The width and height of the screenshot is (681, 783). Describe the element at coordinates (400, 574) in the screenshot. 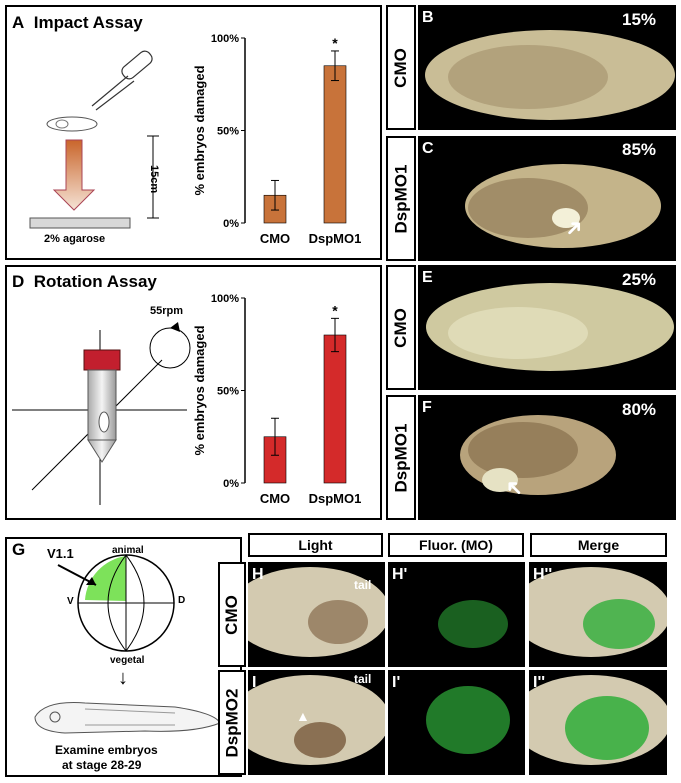

I see `letter-h1: H'` at that location.